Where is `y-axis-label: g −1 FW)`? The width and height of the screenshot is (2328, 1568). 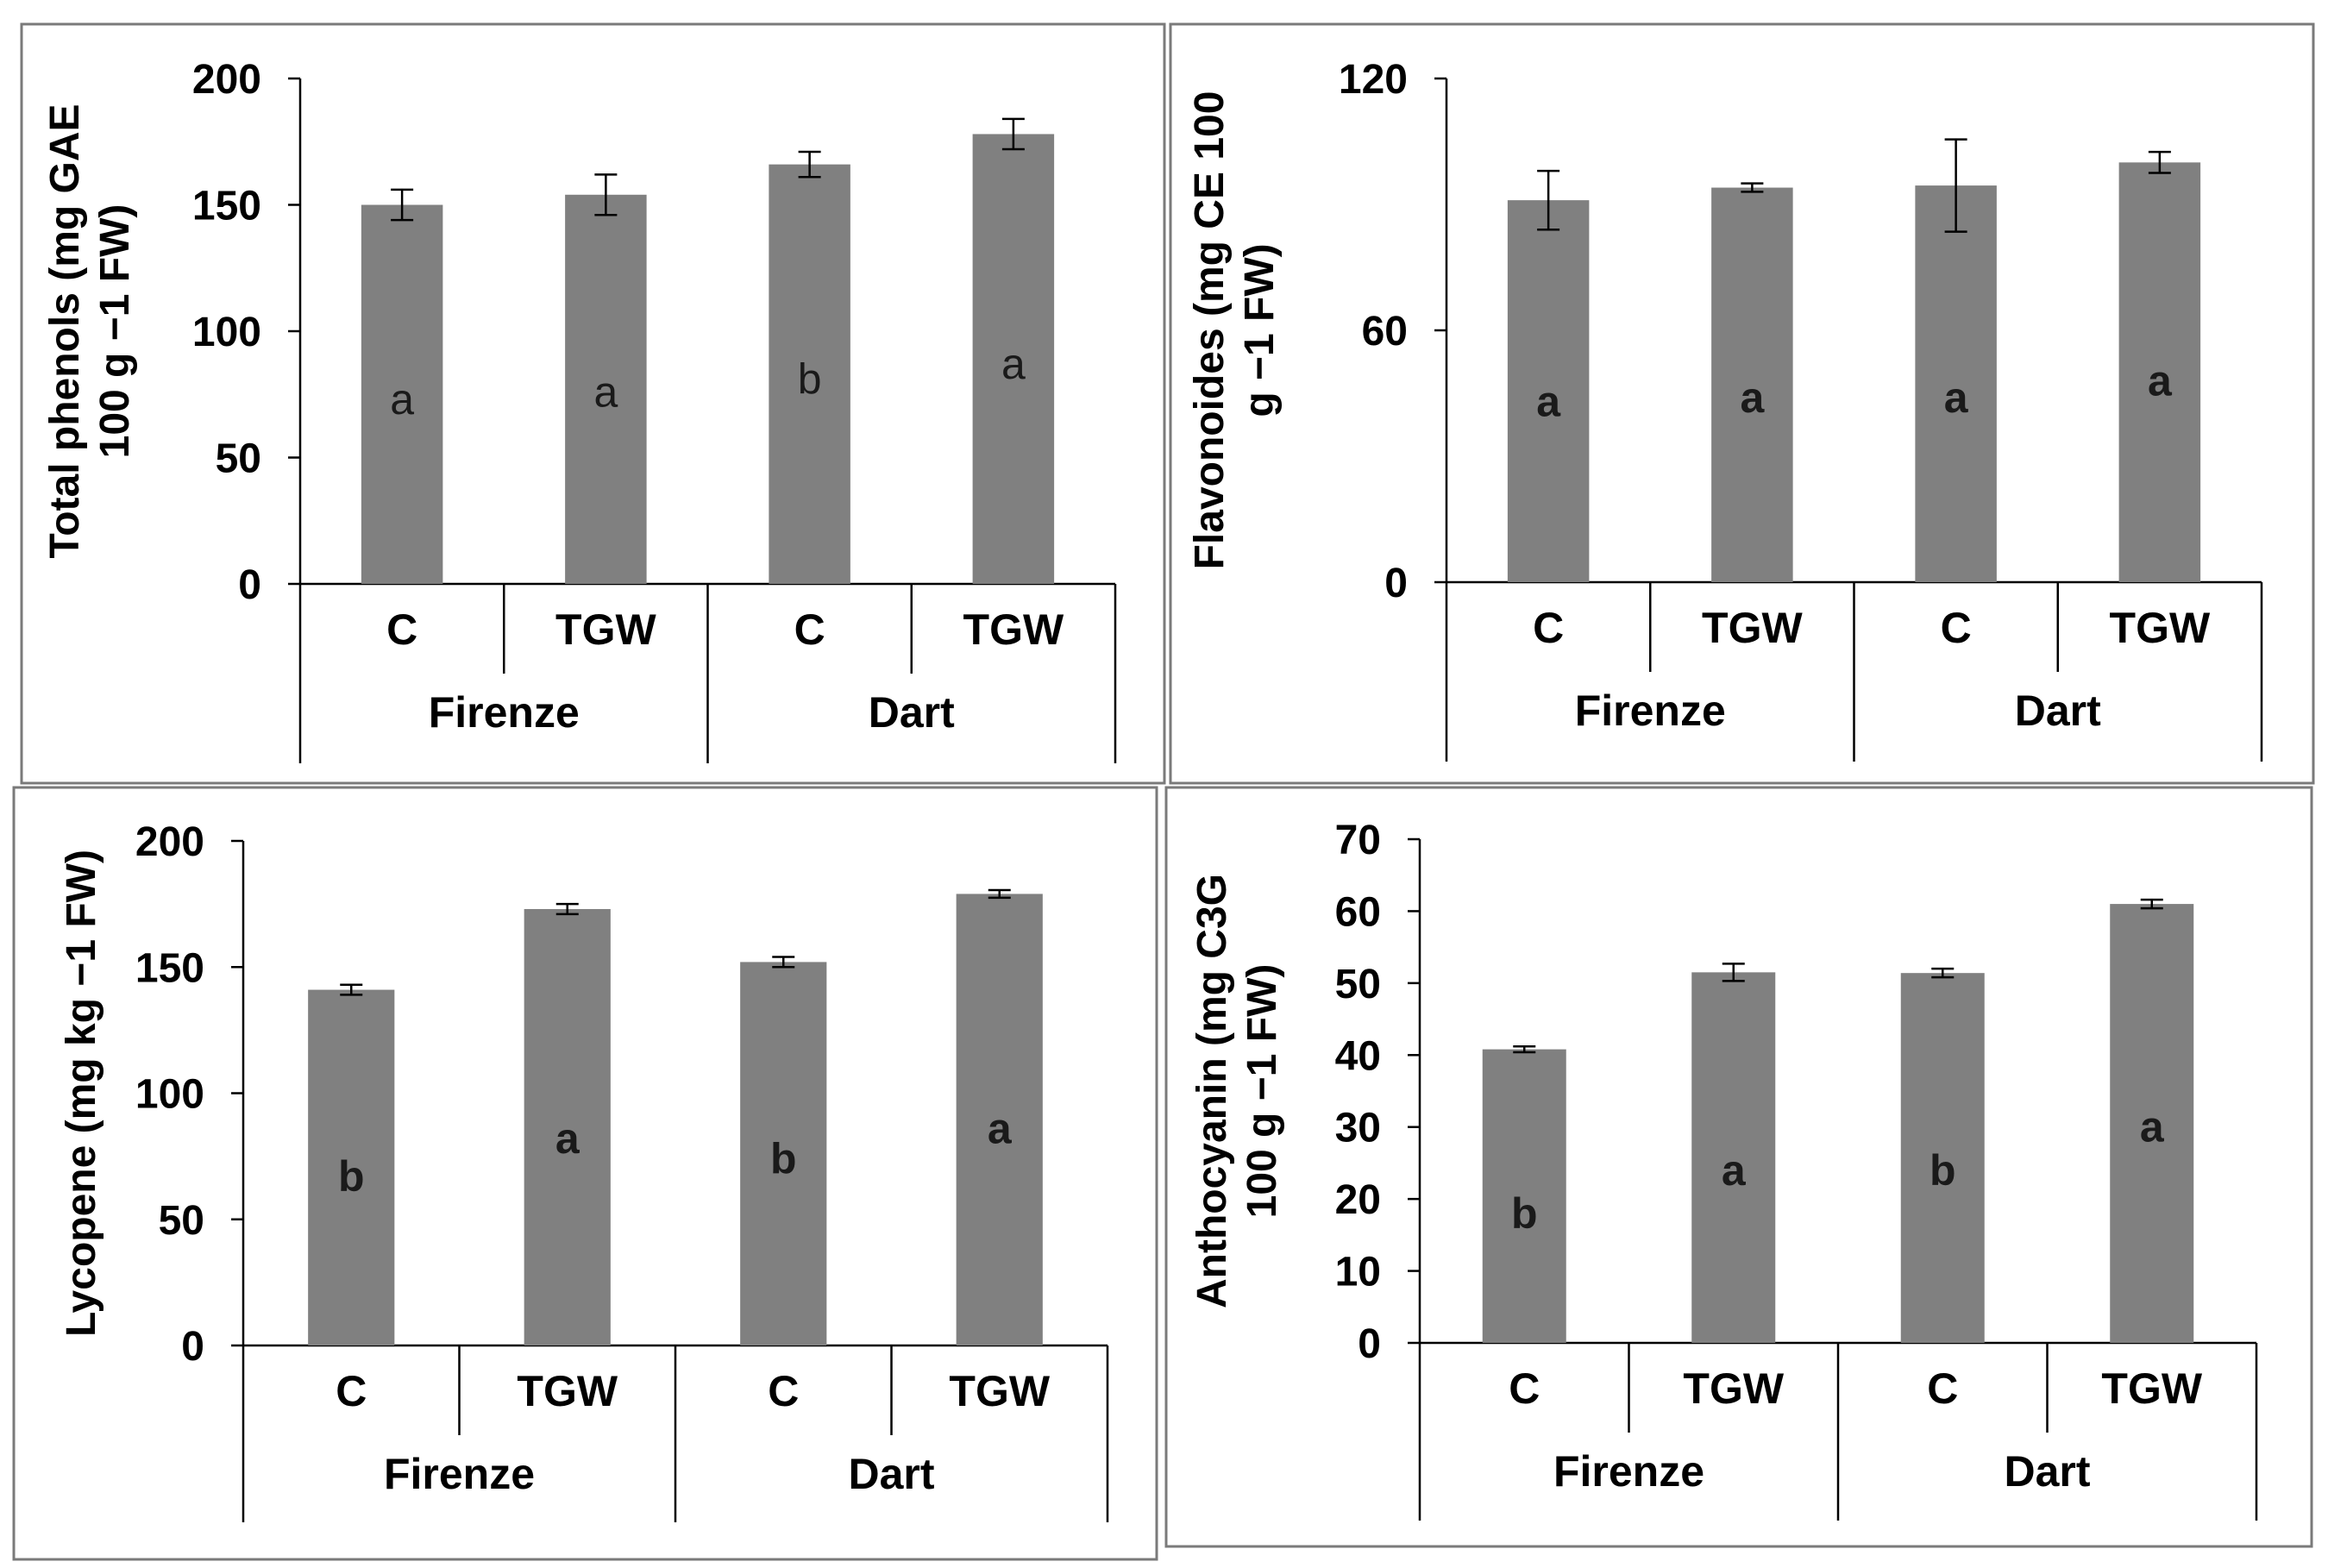 y-axis-label: g −1 FW) is located at coordinates (1260, 330).